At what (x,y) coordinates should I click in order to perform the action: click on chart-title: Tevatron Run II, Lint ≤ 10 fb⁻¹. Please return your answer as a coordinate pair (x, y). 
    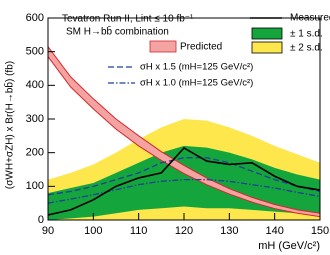
    Looking at the image, I should click on (128, 19).